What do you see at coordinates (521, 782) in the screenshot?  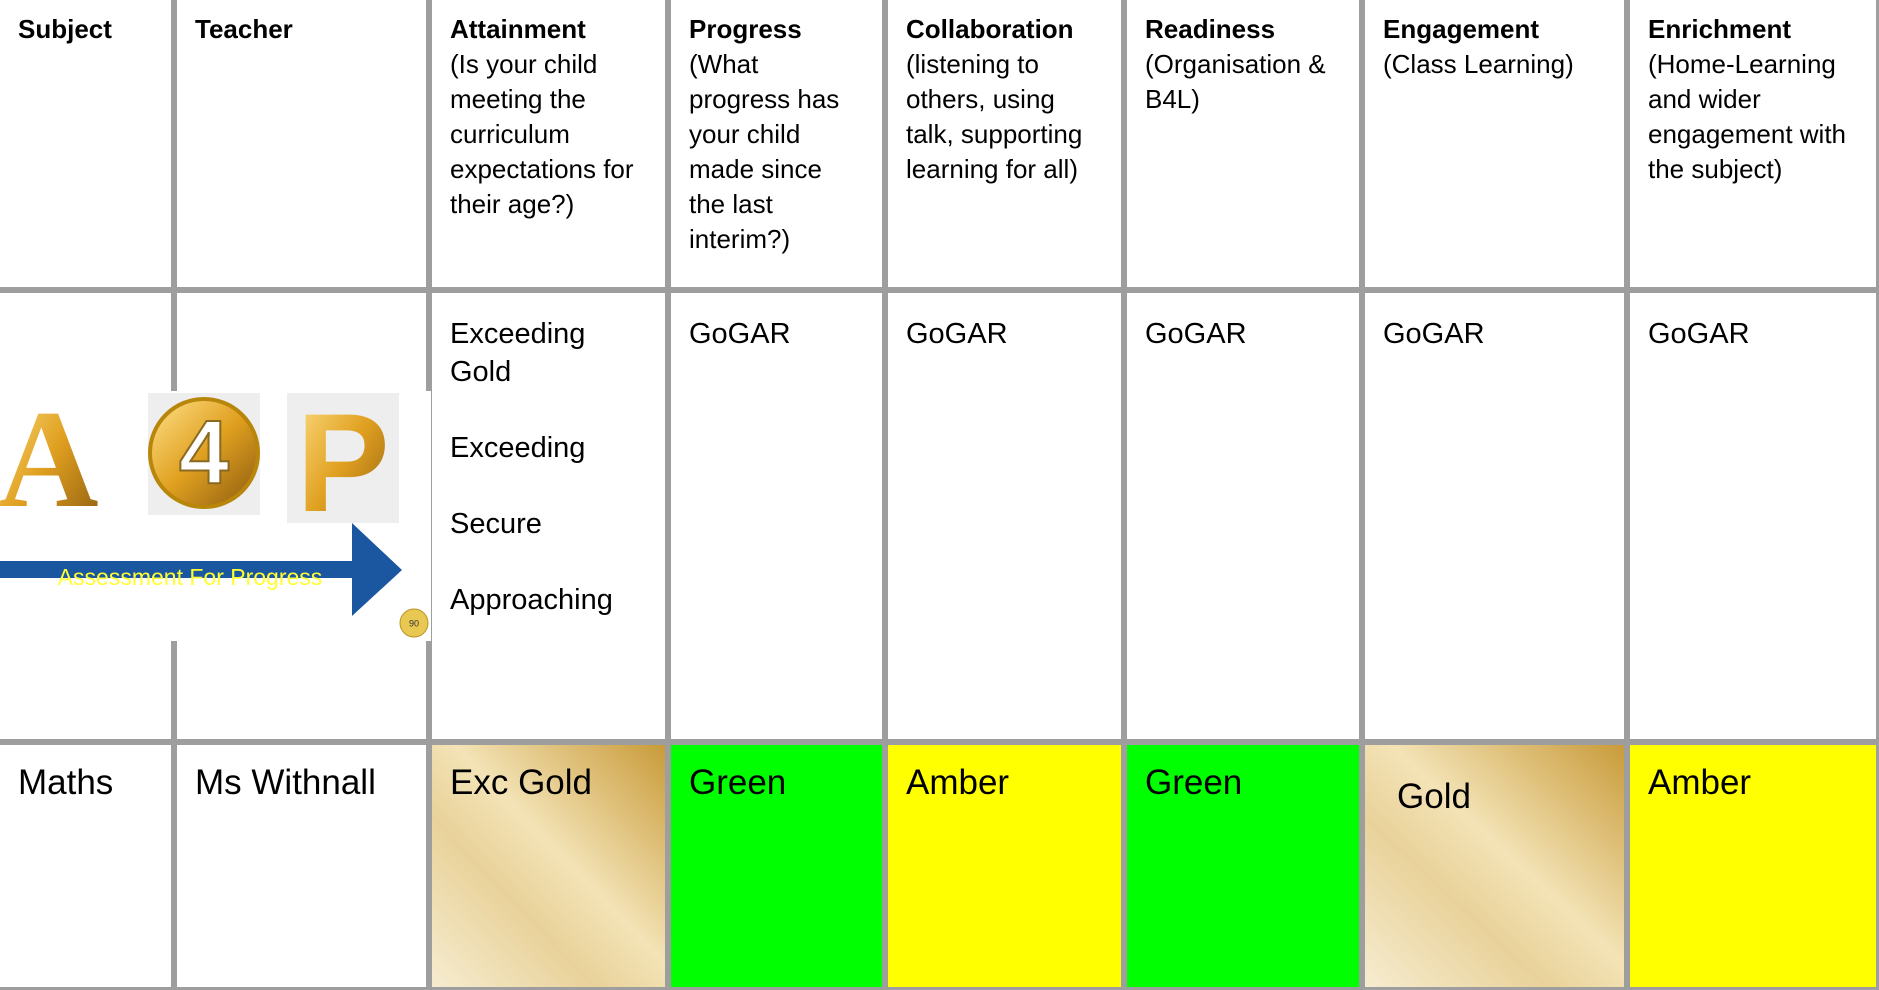 I see `cell-value: Exc Gold` at bounding box center [521, 782].